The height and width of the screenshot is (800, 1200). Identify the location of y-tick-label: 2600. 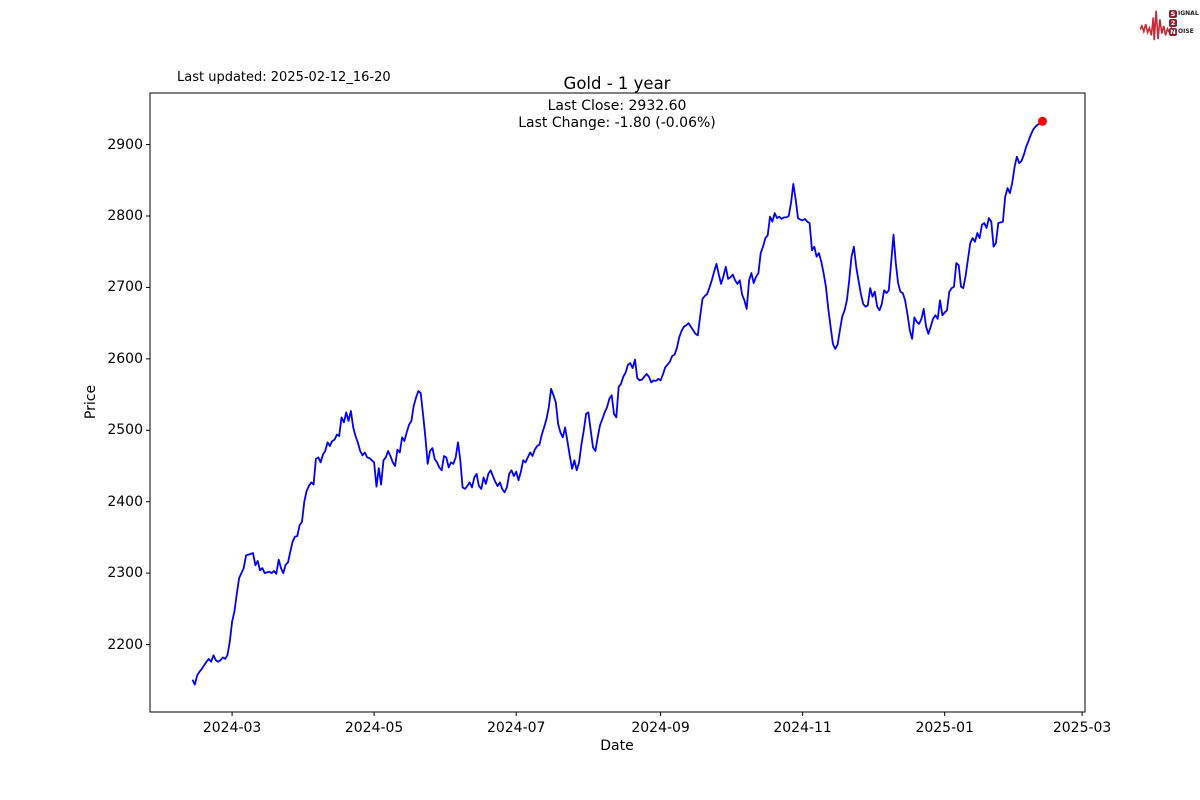
(125, 358).